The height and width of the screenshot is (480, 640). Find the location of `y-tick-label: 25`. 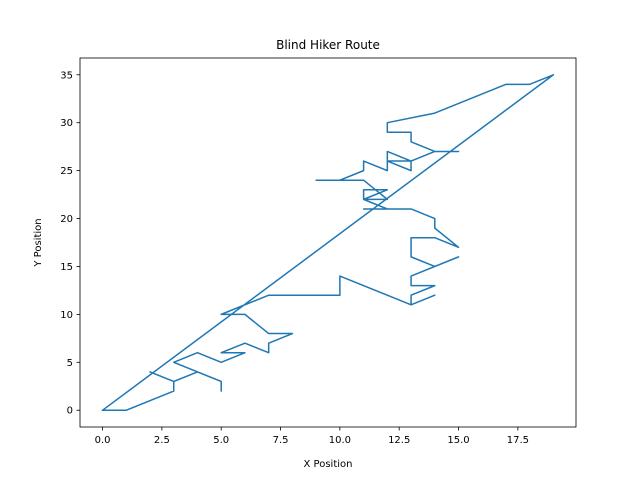

y-tick-label: 25 is located at coordinates (66, 171).